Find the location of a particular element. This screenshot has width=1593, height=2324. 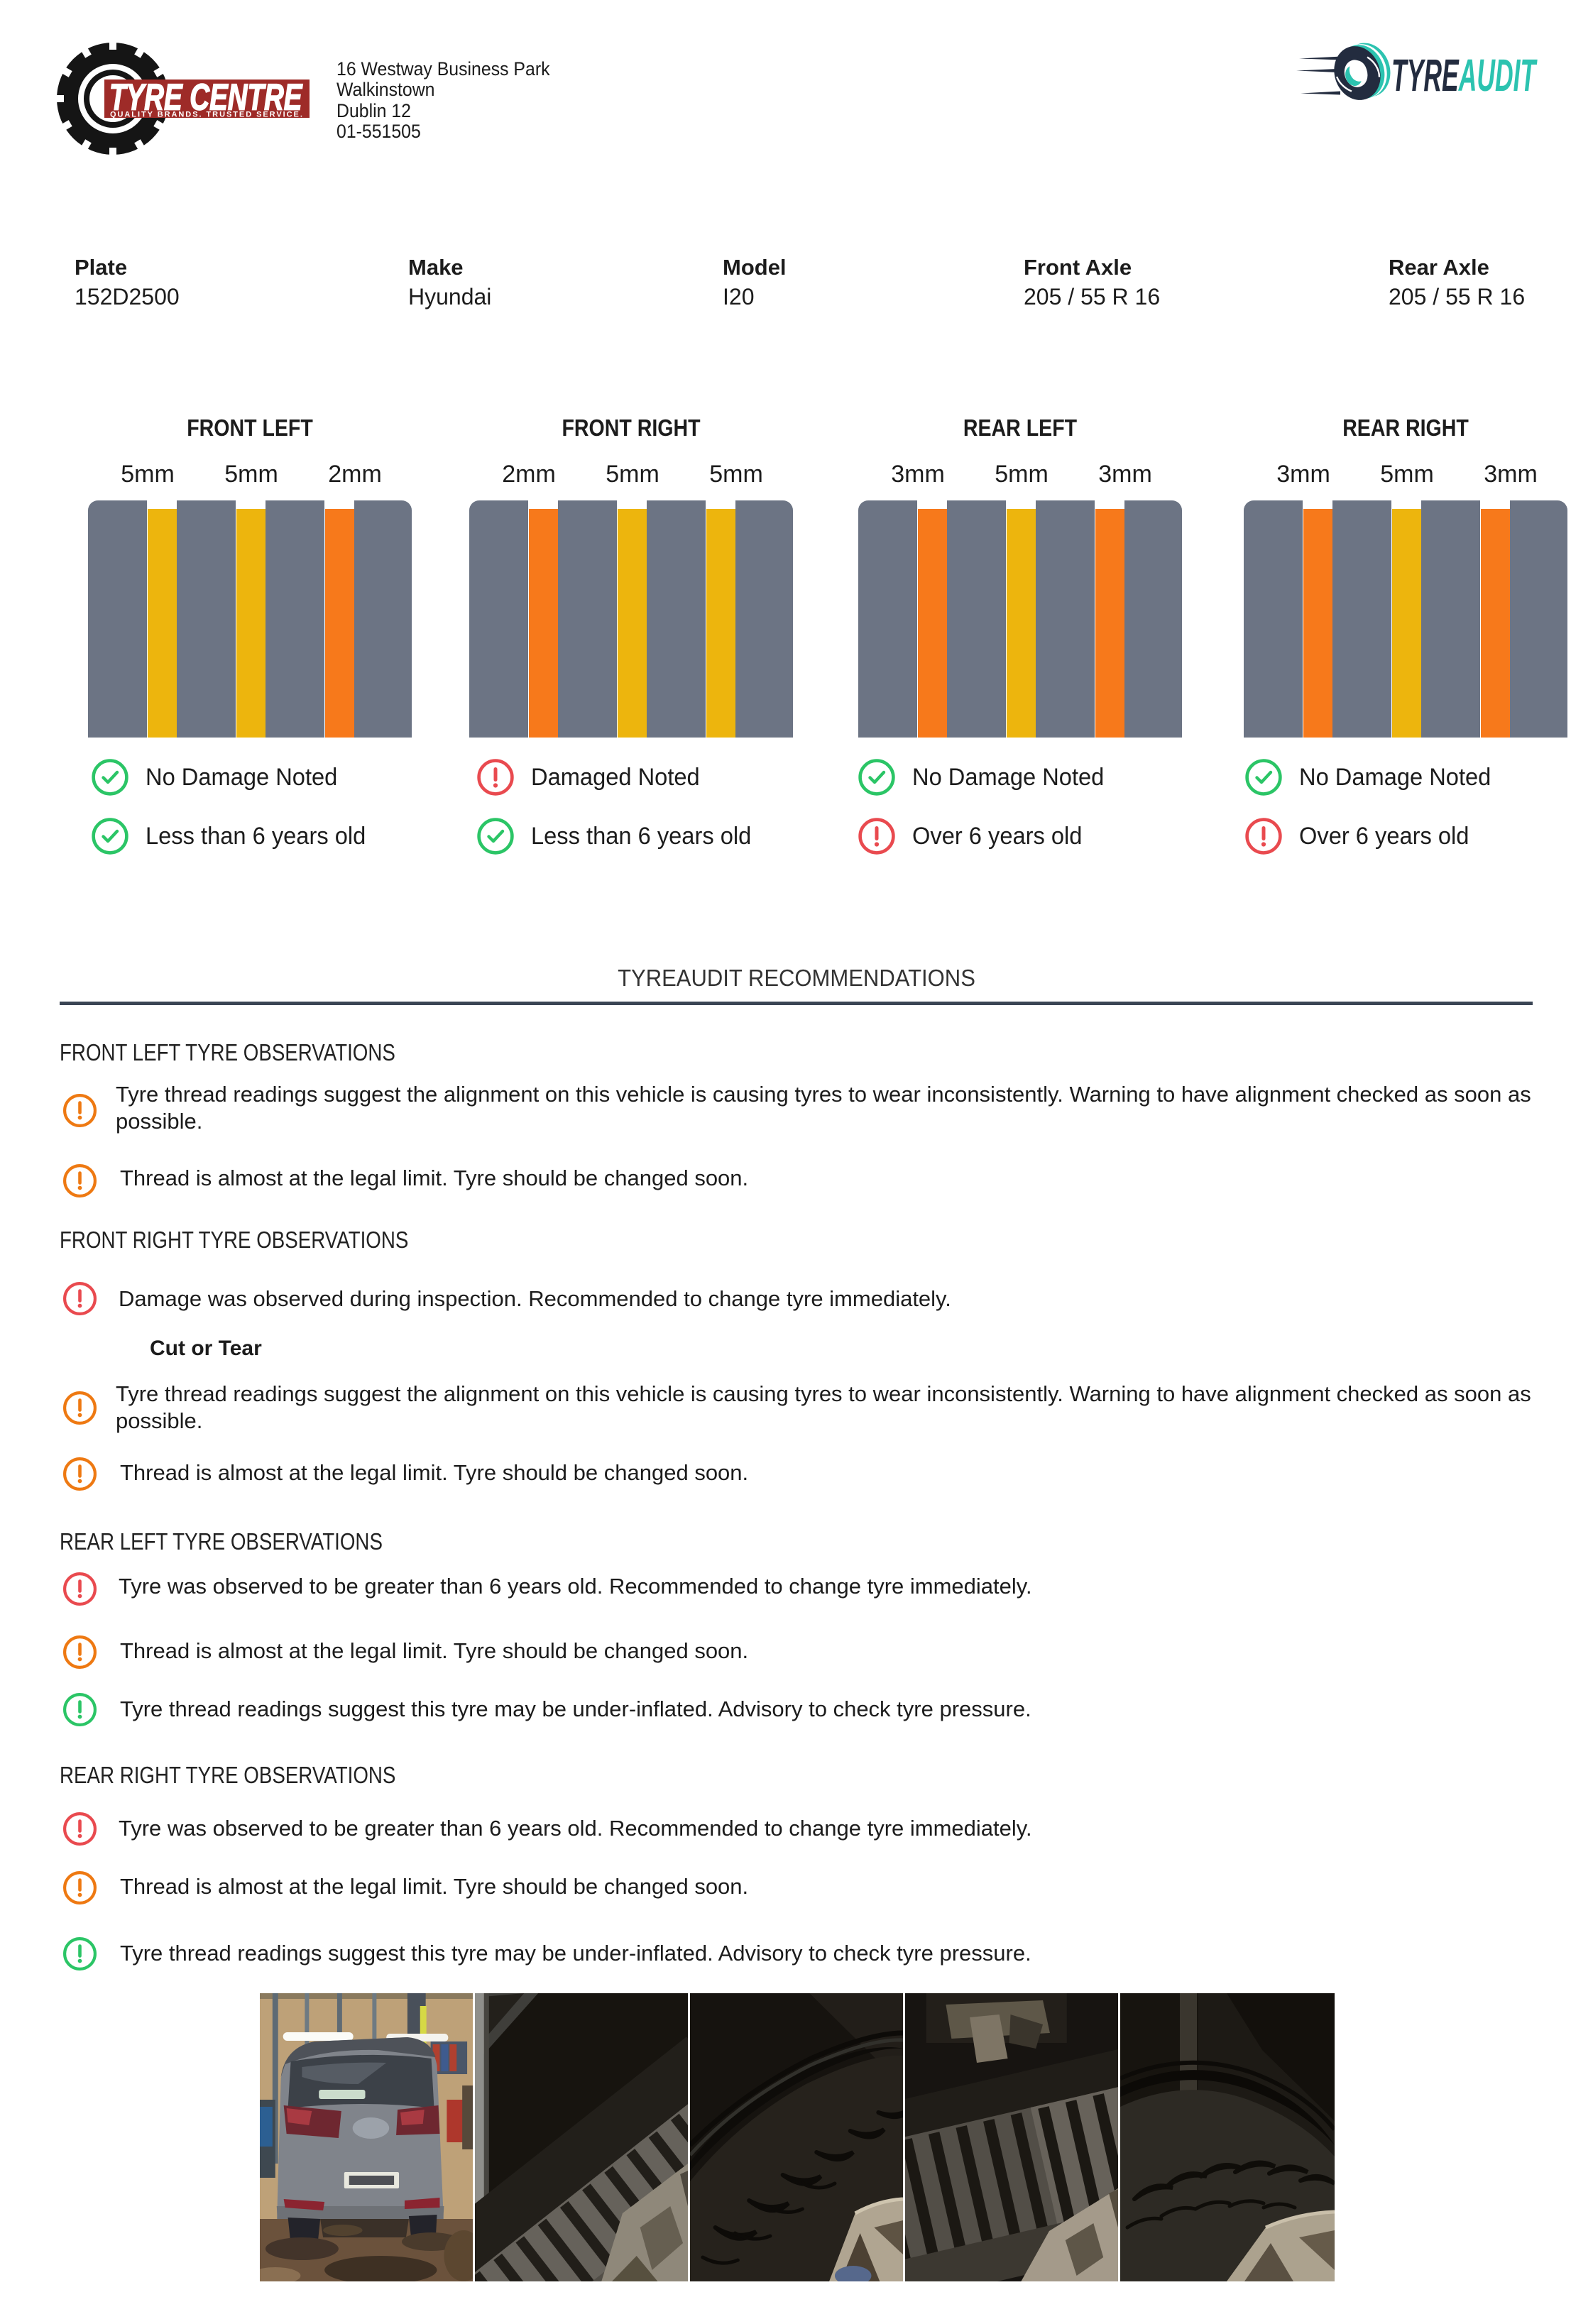

svg-text:QUALITY BRANDS. TRUSTED SERVIC: QUALITY BRANDS. TRUSTED SERVICE. is located at coordinates (207, 114).